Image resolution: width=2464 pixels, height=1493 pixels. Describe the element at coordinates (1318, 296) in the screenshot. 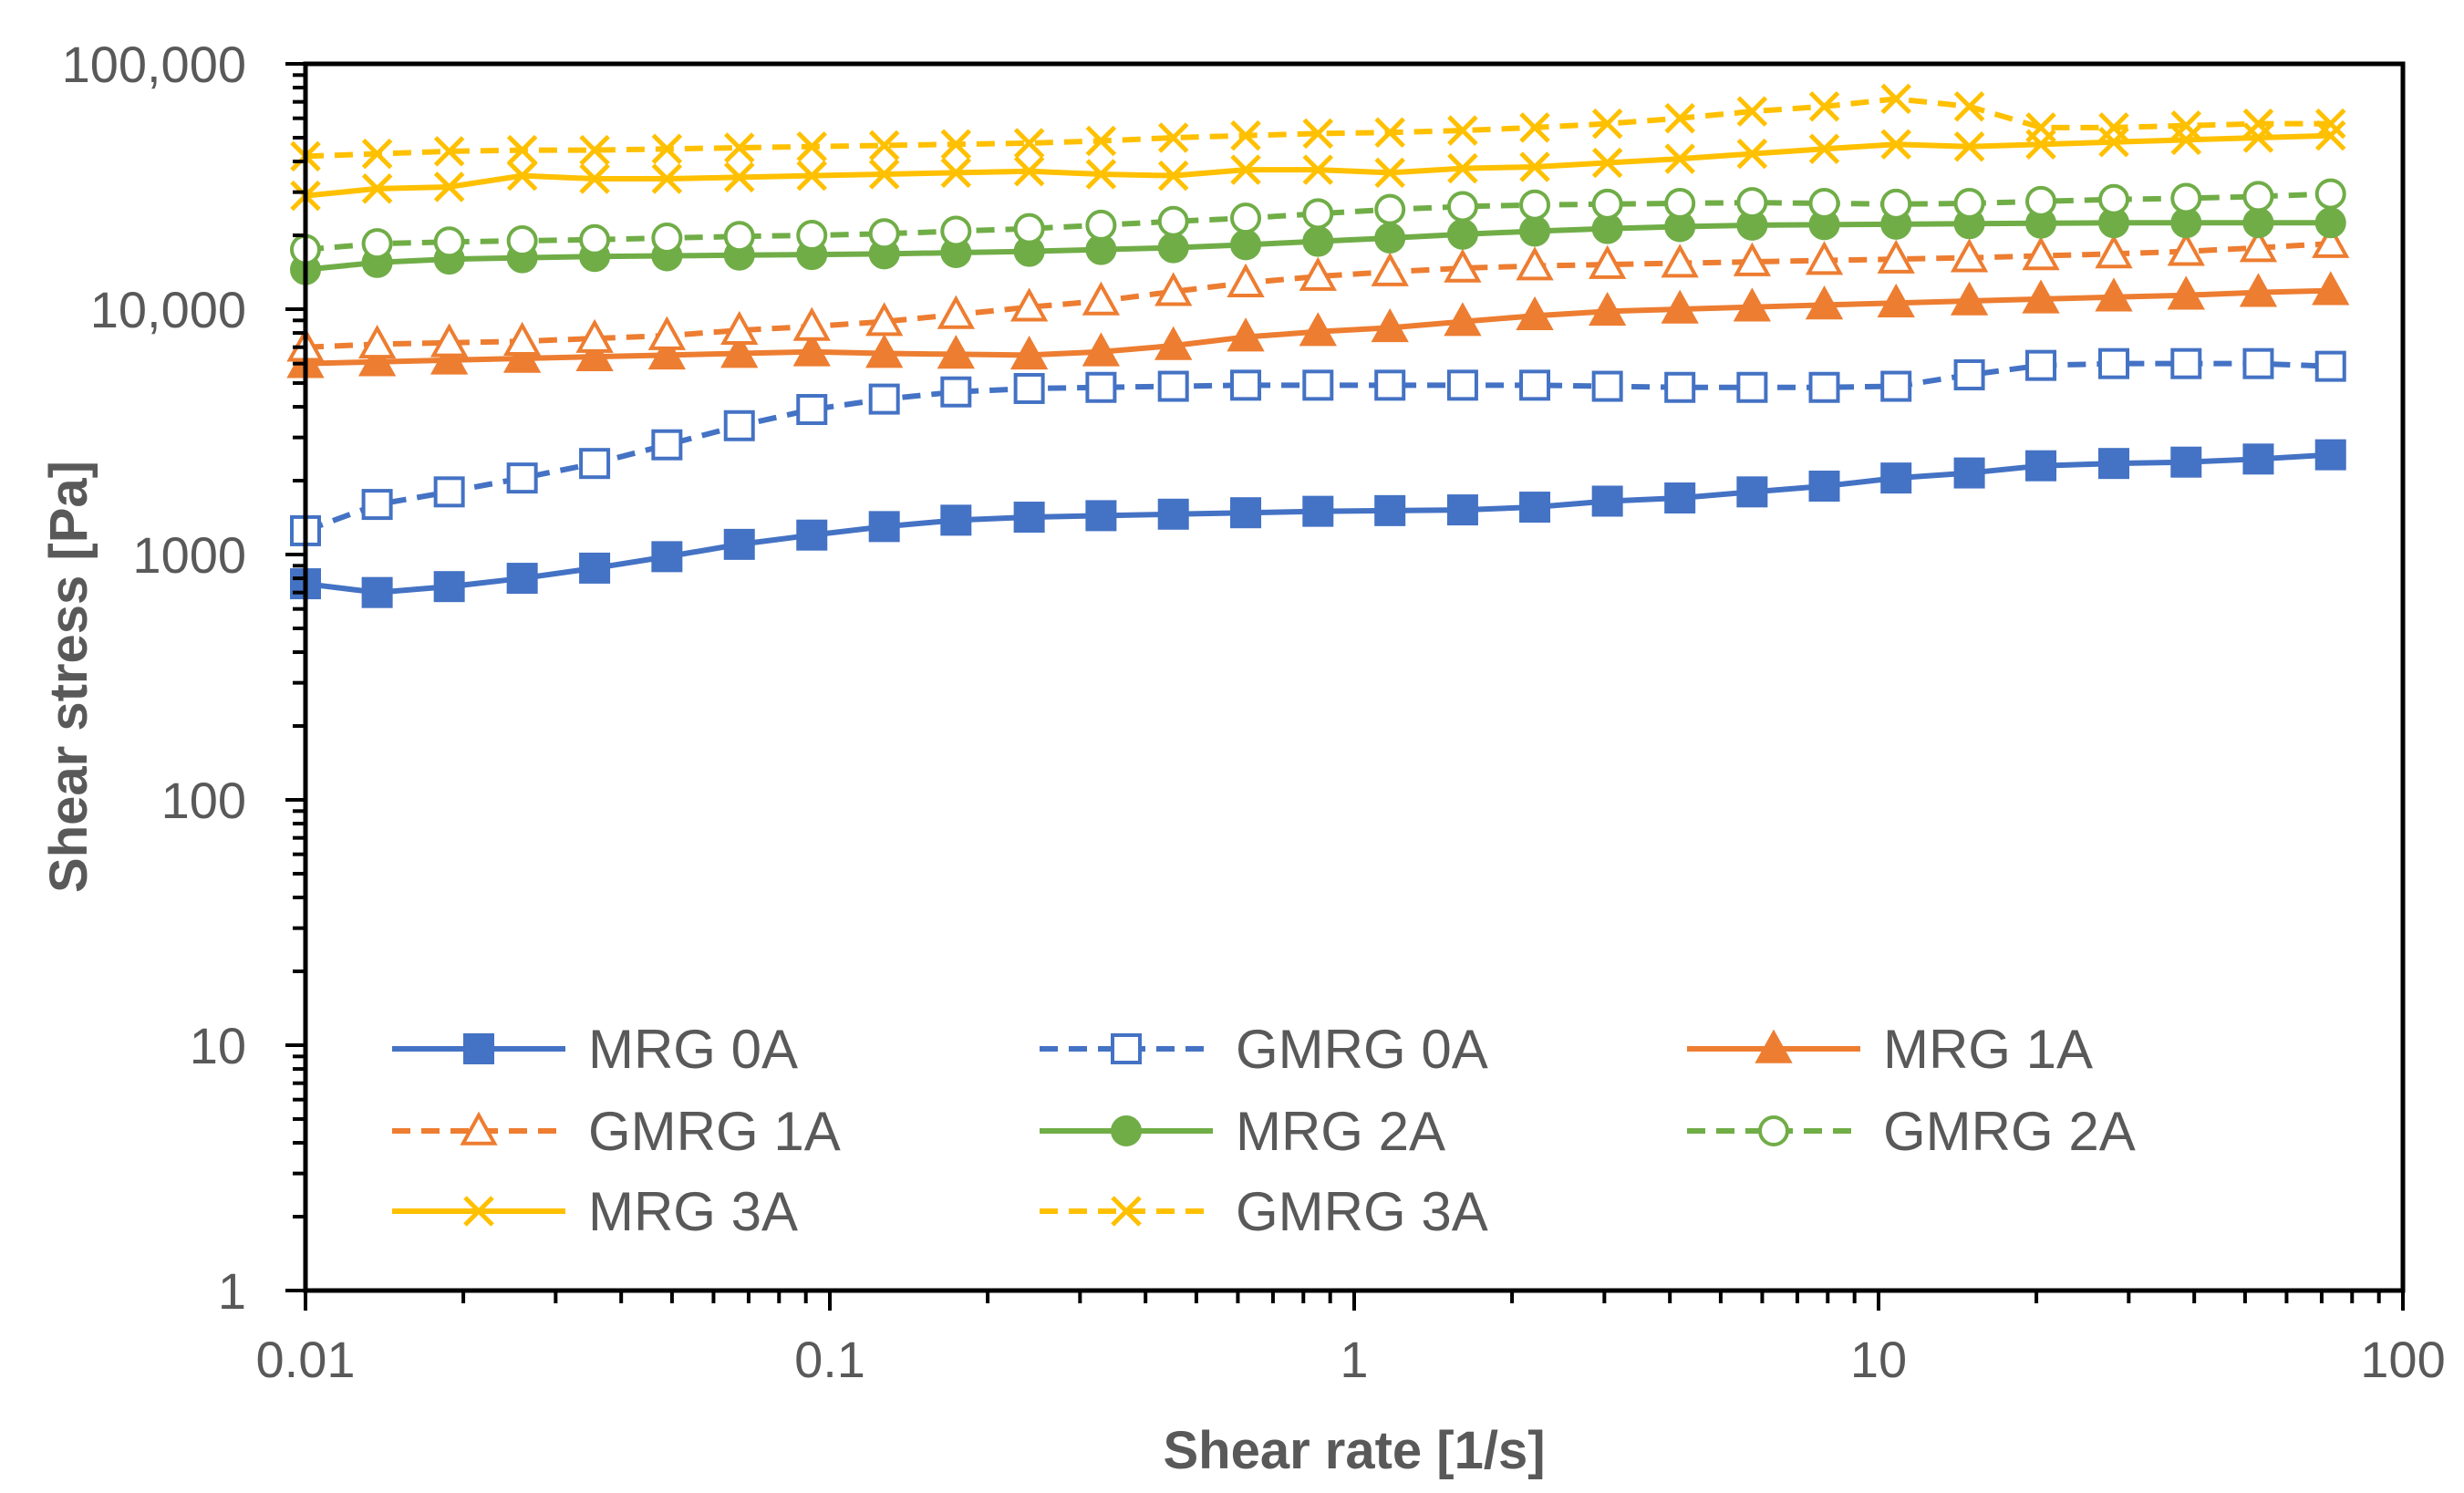

I see `series-line-gmrg-1a` at that location.